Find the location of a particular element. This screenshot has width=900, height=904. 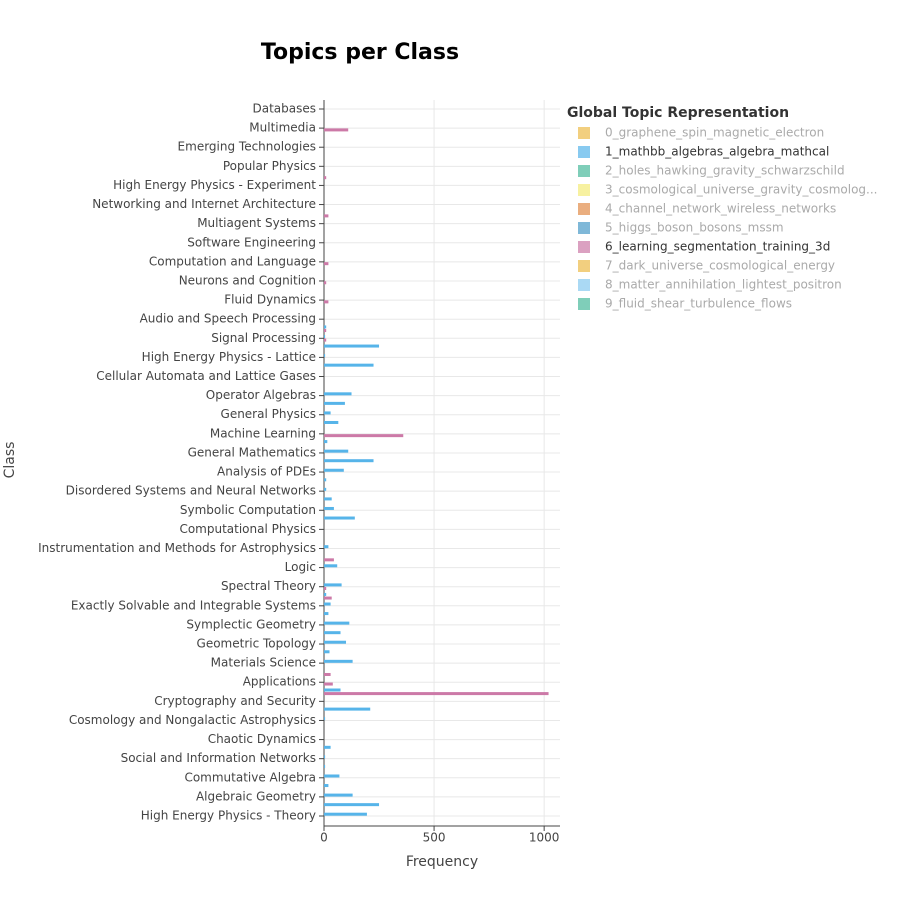

y-tick-label: High Energy Physics - Lattice is located at coordinates (229, 357).